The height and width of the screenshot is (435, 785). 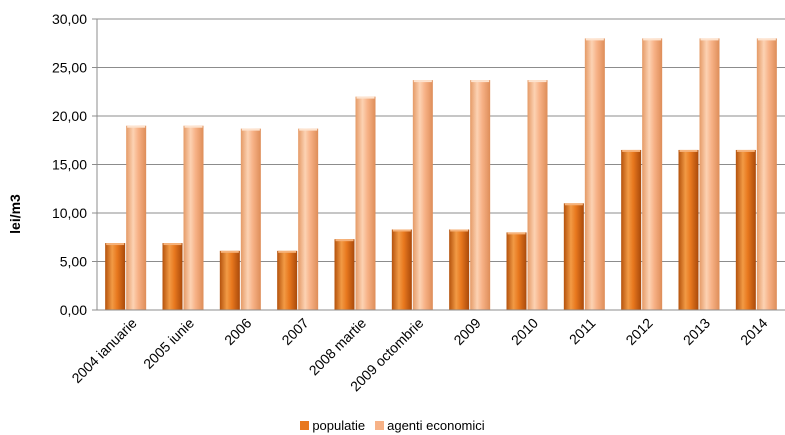 What do you see at coordinates (69, 19) in the screenshot?
I see `y-tick-label: 30,00` at bounding box center [69, 19].